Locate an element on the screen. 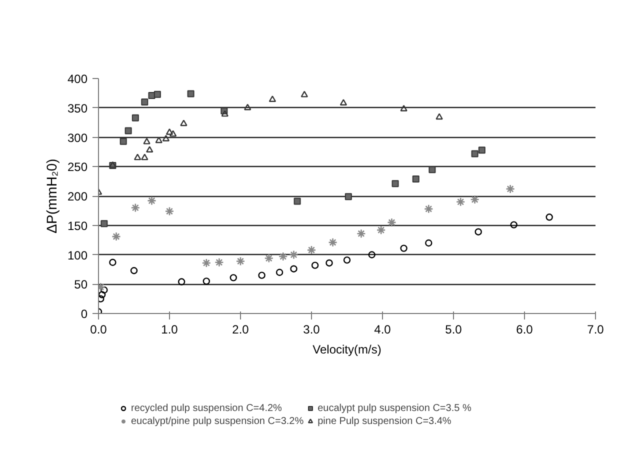  y-tick-label: 300 is located at coordinates (77, 137).